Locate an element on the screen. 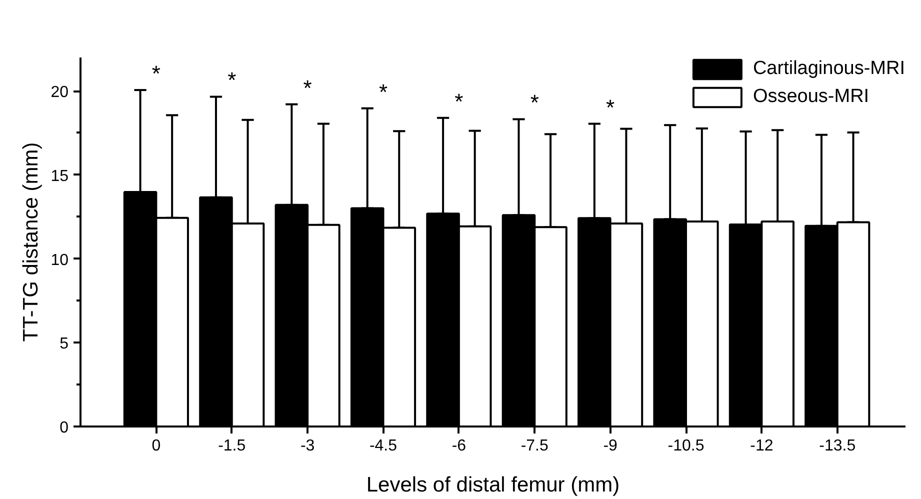 The image size is (921, 499). x-tick-label: -1.5 is located at coordinates (232, 446).